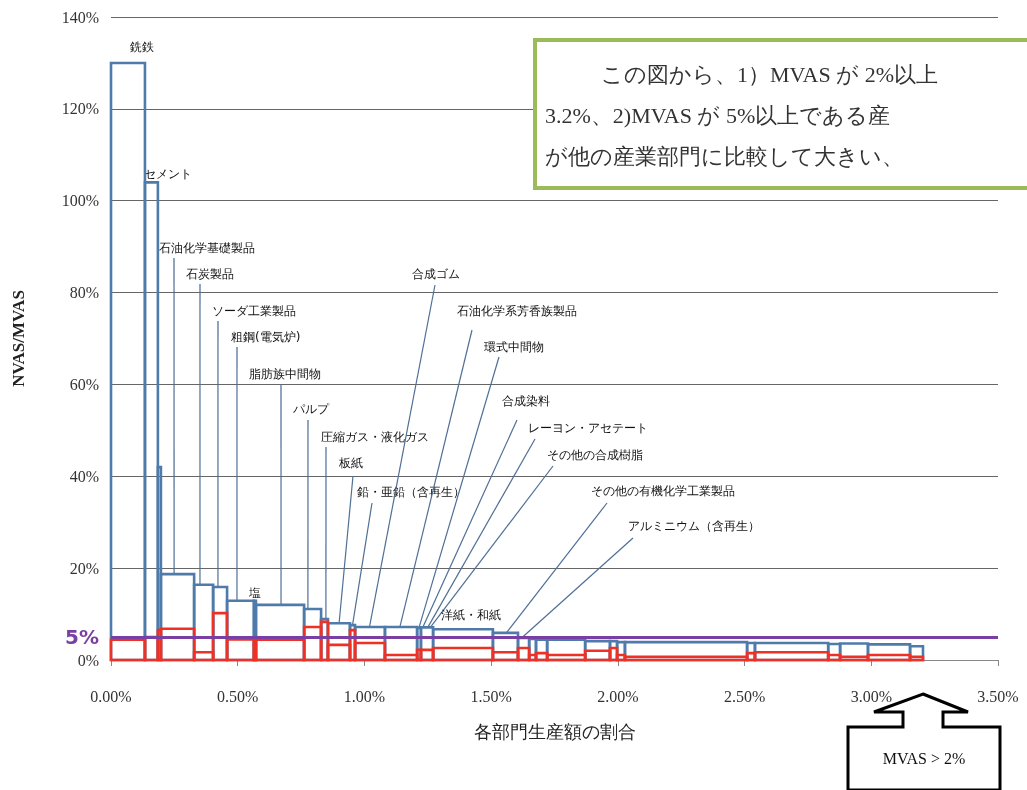 Image resolution: width=1027 pixels, height=790 pixels. I want to click on annotation: 銑鉄, so click(141, 46).